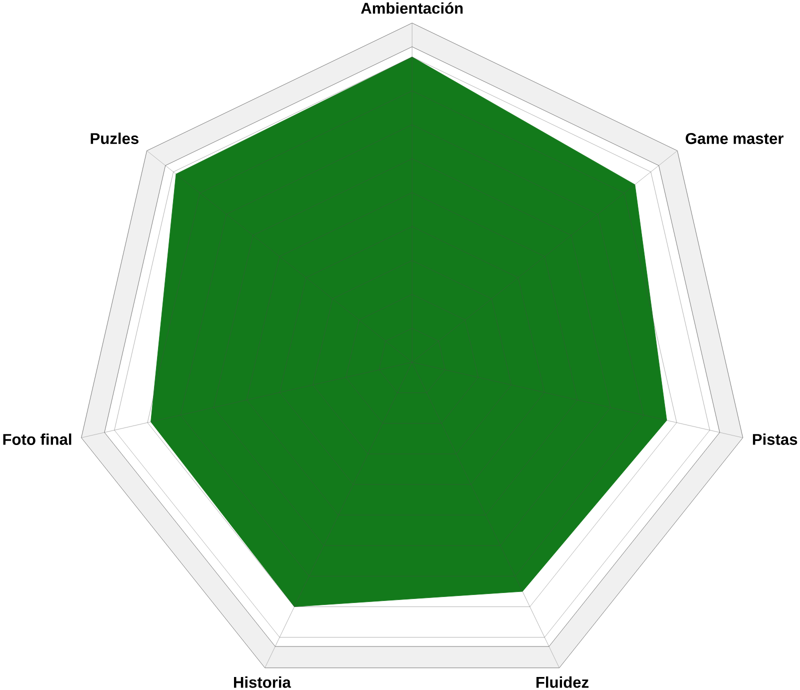 The image size is (800, 690). What do you see at coordinates (114, 138) in the screenshot?
I see `spoke-label: Puzles` at bounding box center [114, 138].